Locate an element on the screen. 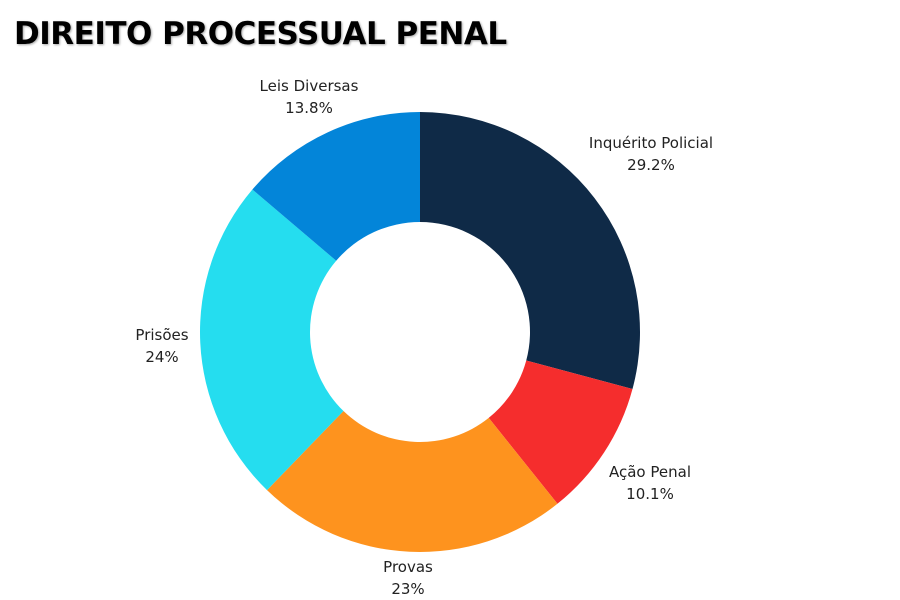 The width and height of the screenshot is (900, 600). slice-label-name: Ação Penal is located at coordinates (650, 472).